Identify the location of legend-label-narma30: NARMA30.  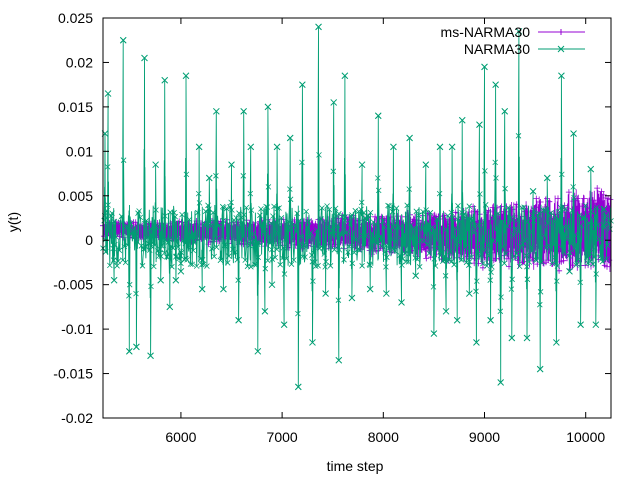
(497, 49).